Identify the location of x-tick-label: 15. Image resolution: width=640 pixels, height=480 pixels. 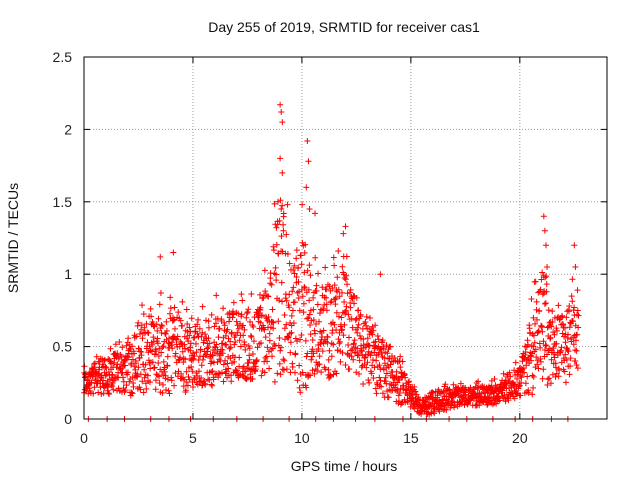
(411, 438).